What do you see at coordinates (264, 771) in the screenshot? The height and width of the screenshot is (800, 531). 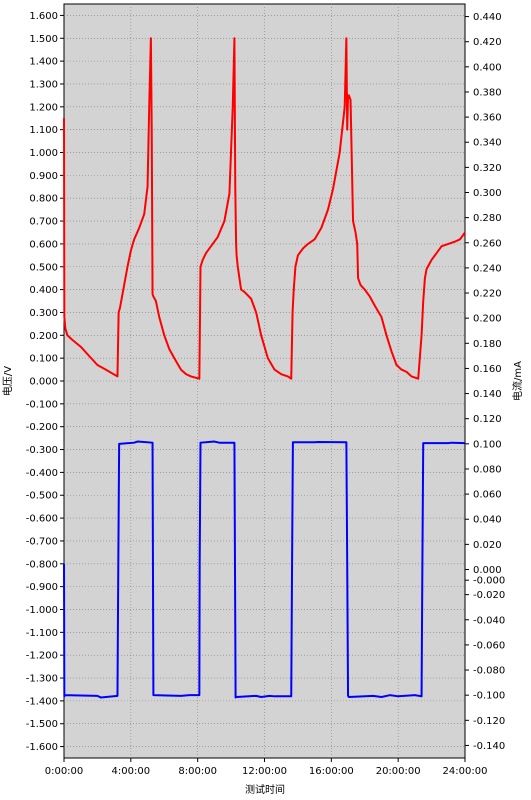 I see `x-tick-label: 12:00:00` at bounding box center [264, 771].